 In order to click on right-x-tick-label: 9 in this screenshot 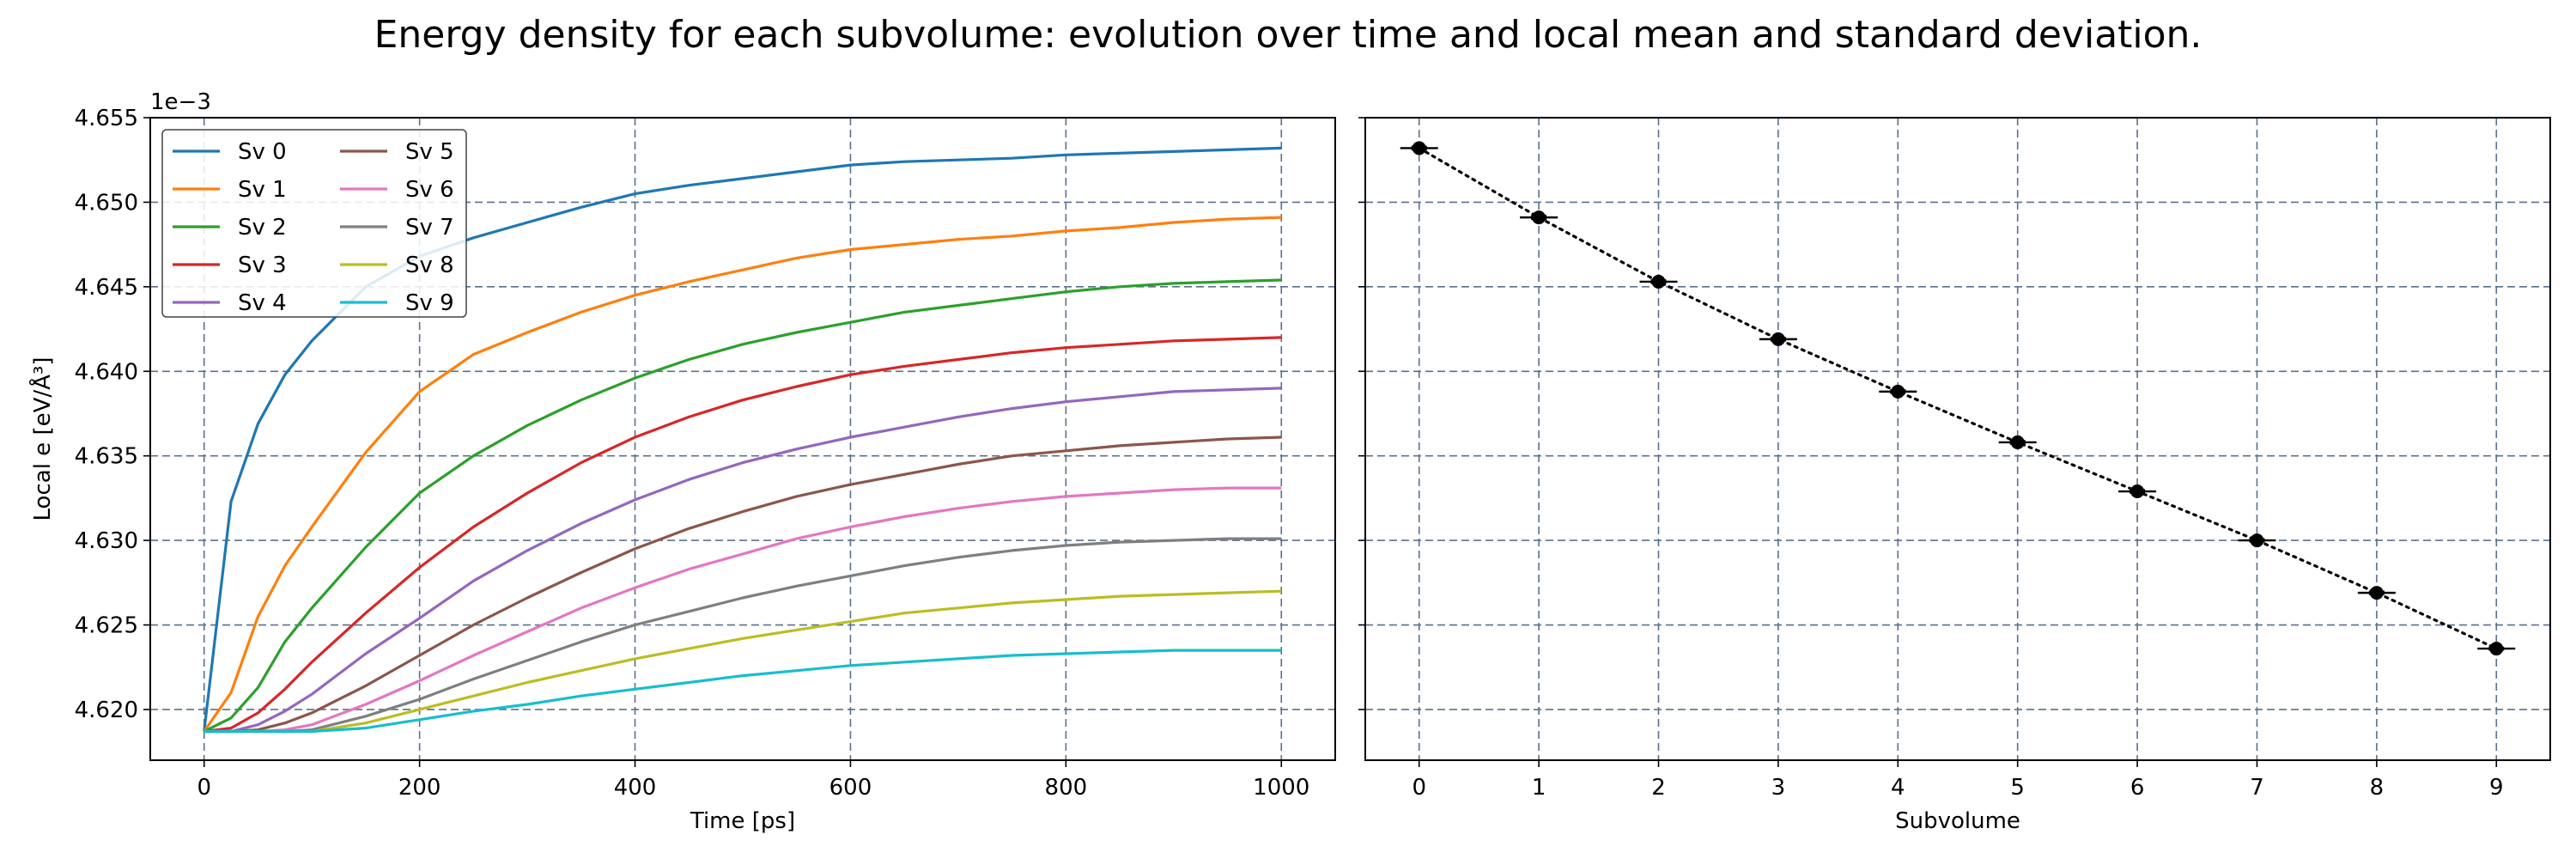, I will do `click(2496, 788)`.